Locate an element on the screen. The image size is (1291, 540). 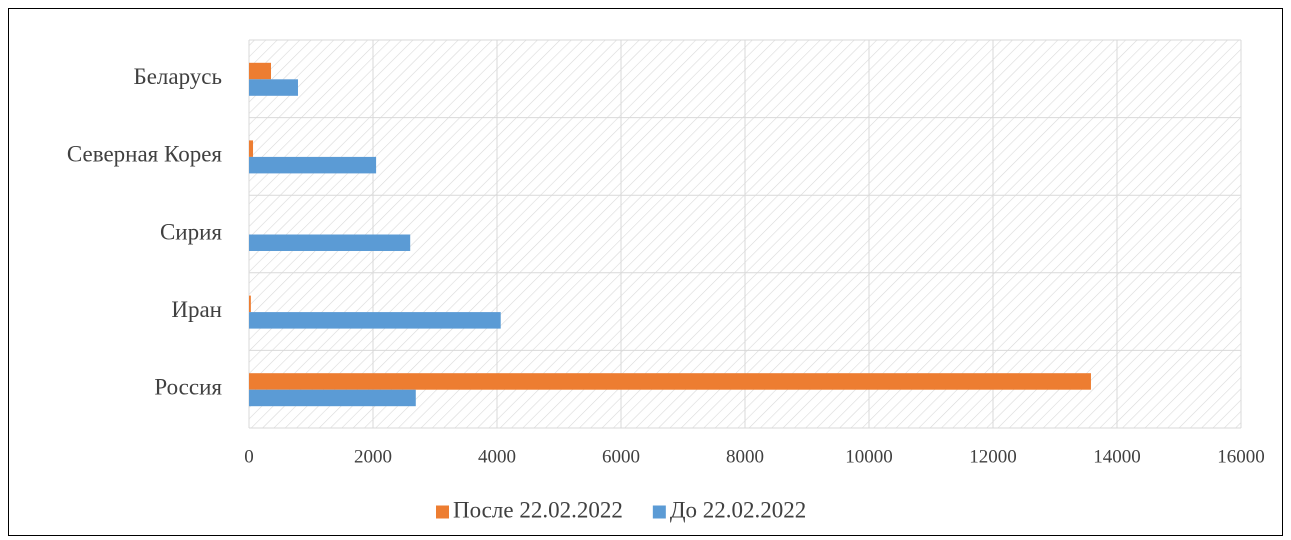
y-tick-label: Беларусь is located at coordinates (178, 76).